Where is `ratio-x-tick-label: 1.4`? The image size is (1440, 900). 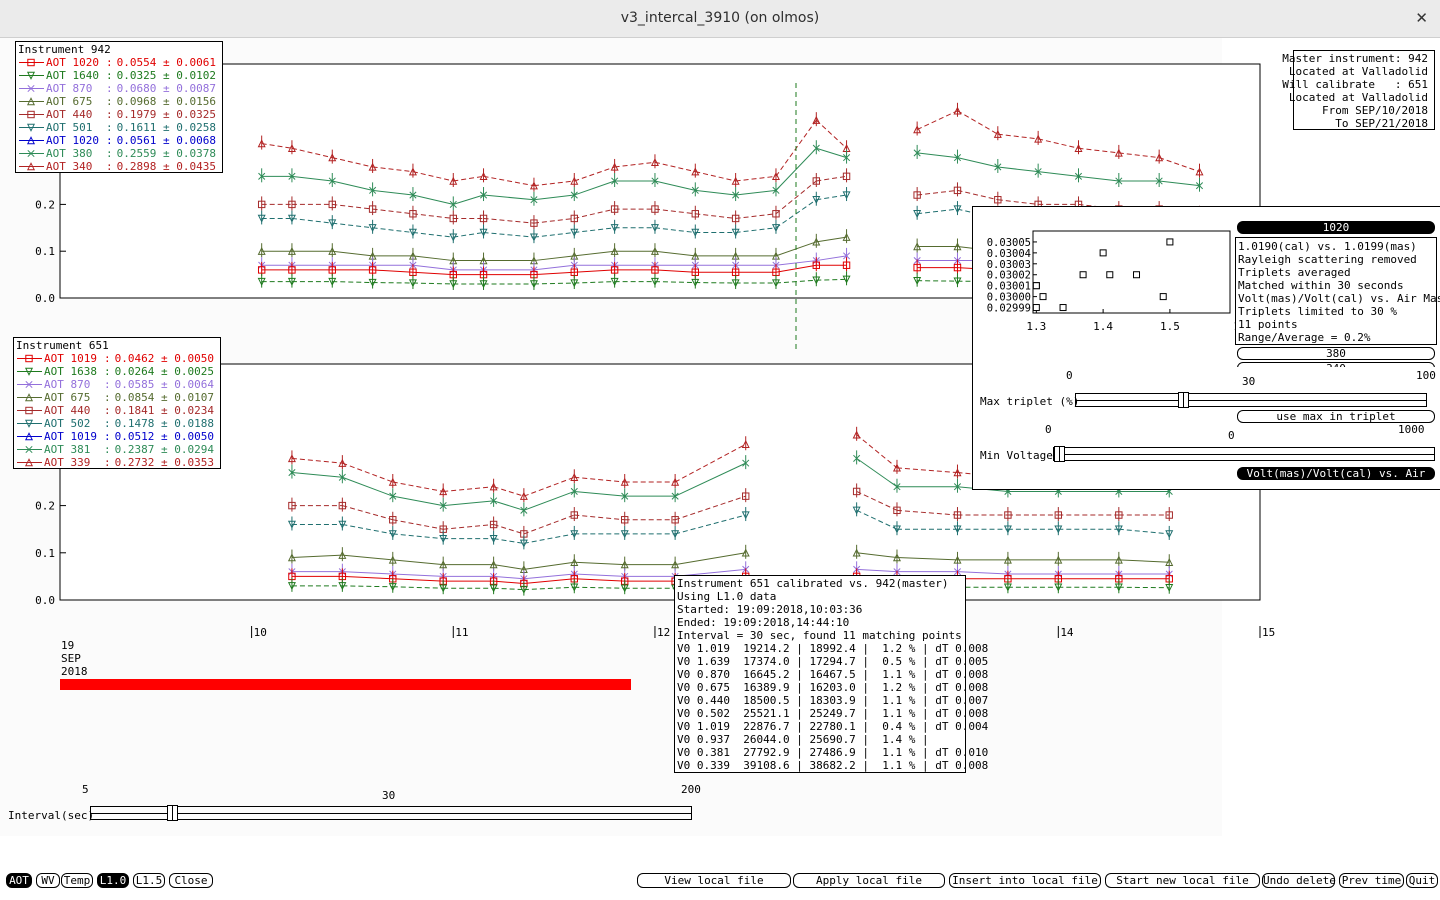
ratio-x-tick-label: 1.4 is located at coordinates (1103, 326).